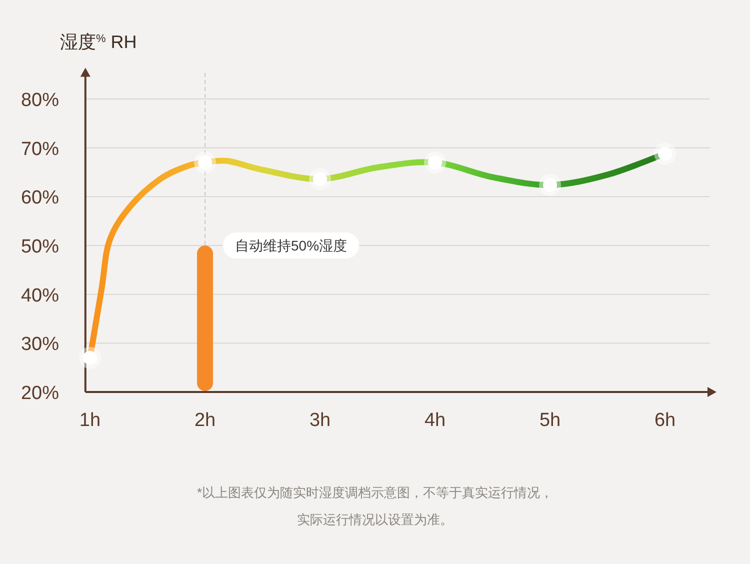 The image size is (750, 564). Describe the element at coordinates (40, 295) in the screenshot. I see `y-tick-label: 40%` at that location.